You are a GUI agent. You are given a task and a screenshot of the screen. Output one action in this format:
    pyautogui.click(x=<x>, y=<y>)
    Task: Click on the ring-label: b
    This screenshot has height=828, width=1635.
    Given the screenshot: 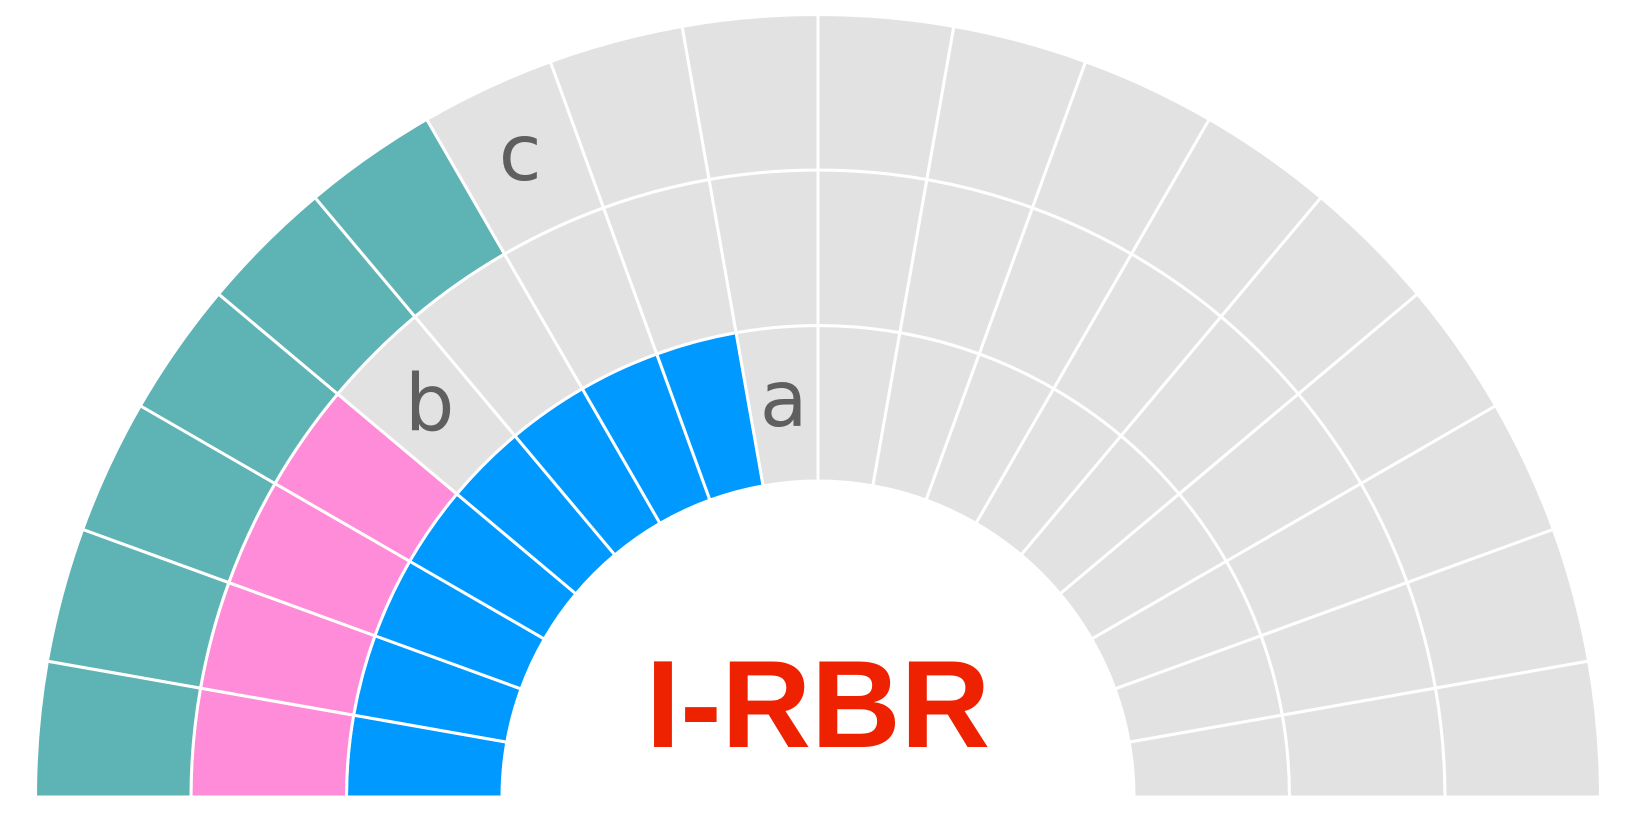 What is the action you would take?
    pyautogui.click(x=430, y=404)
    